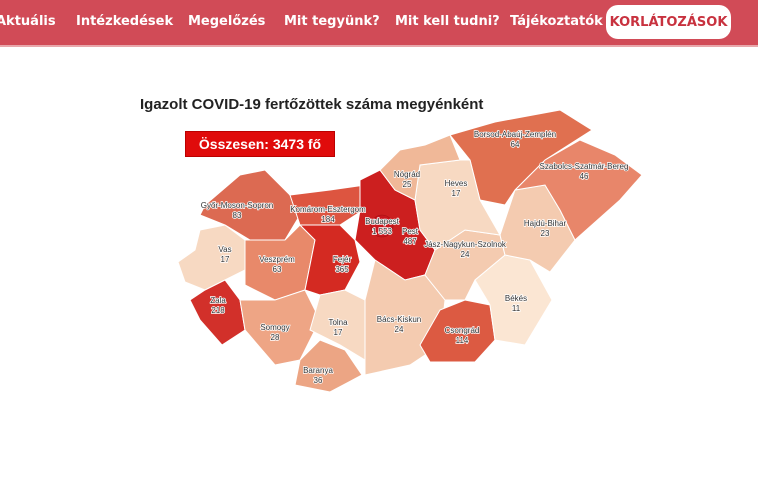 The height and width of the screenshot is (485, 758). I want to click on nav-intezkedesek: Intézkedések, so click(125, 21).